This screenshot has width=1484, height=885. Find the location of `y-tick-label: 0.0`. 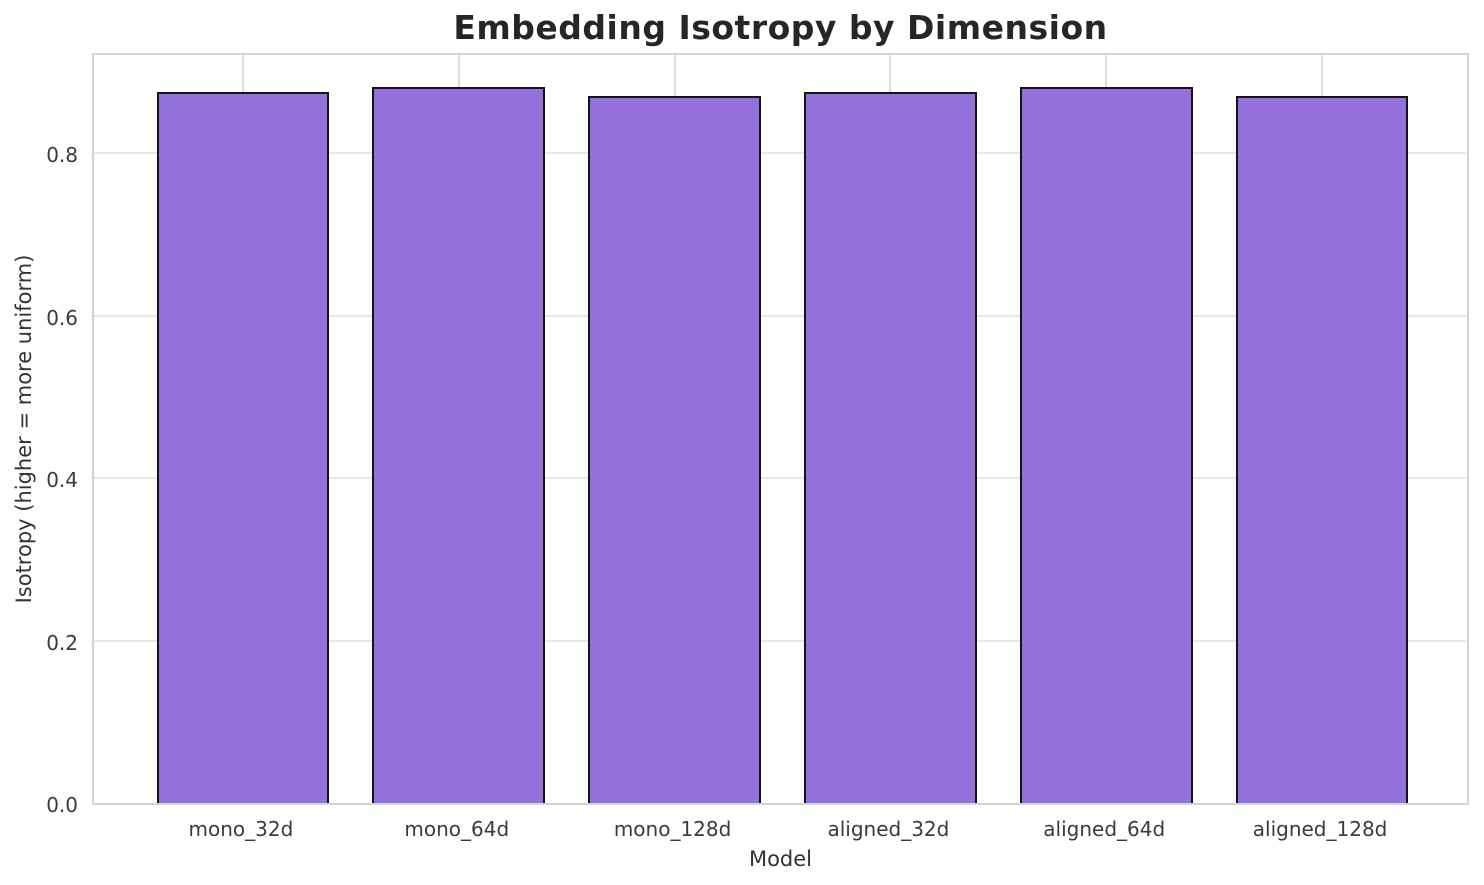

y-tick-label: 0.0 is located at coordinates (62, 805).